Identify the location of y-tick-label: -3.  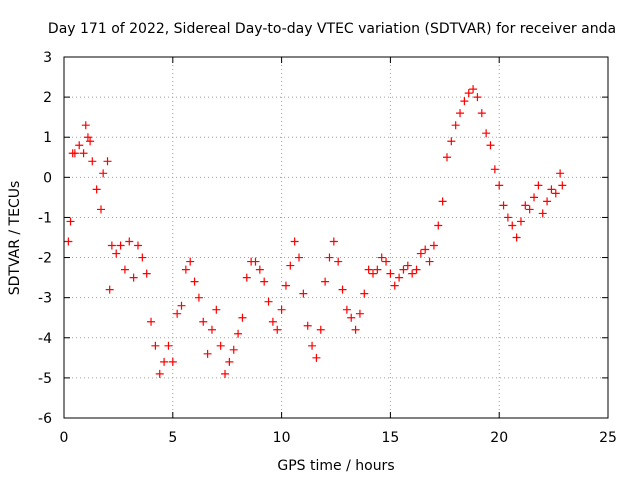
(45, 299).